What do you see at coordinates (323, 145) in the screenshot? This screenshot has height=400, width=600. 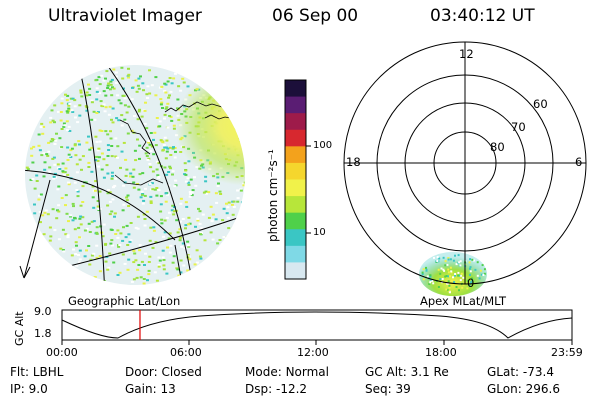 I see `colorbar-label-100: 100` at bounding box center [323, 145].